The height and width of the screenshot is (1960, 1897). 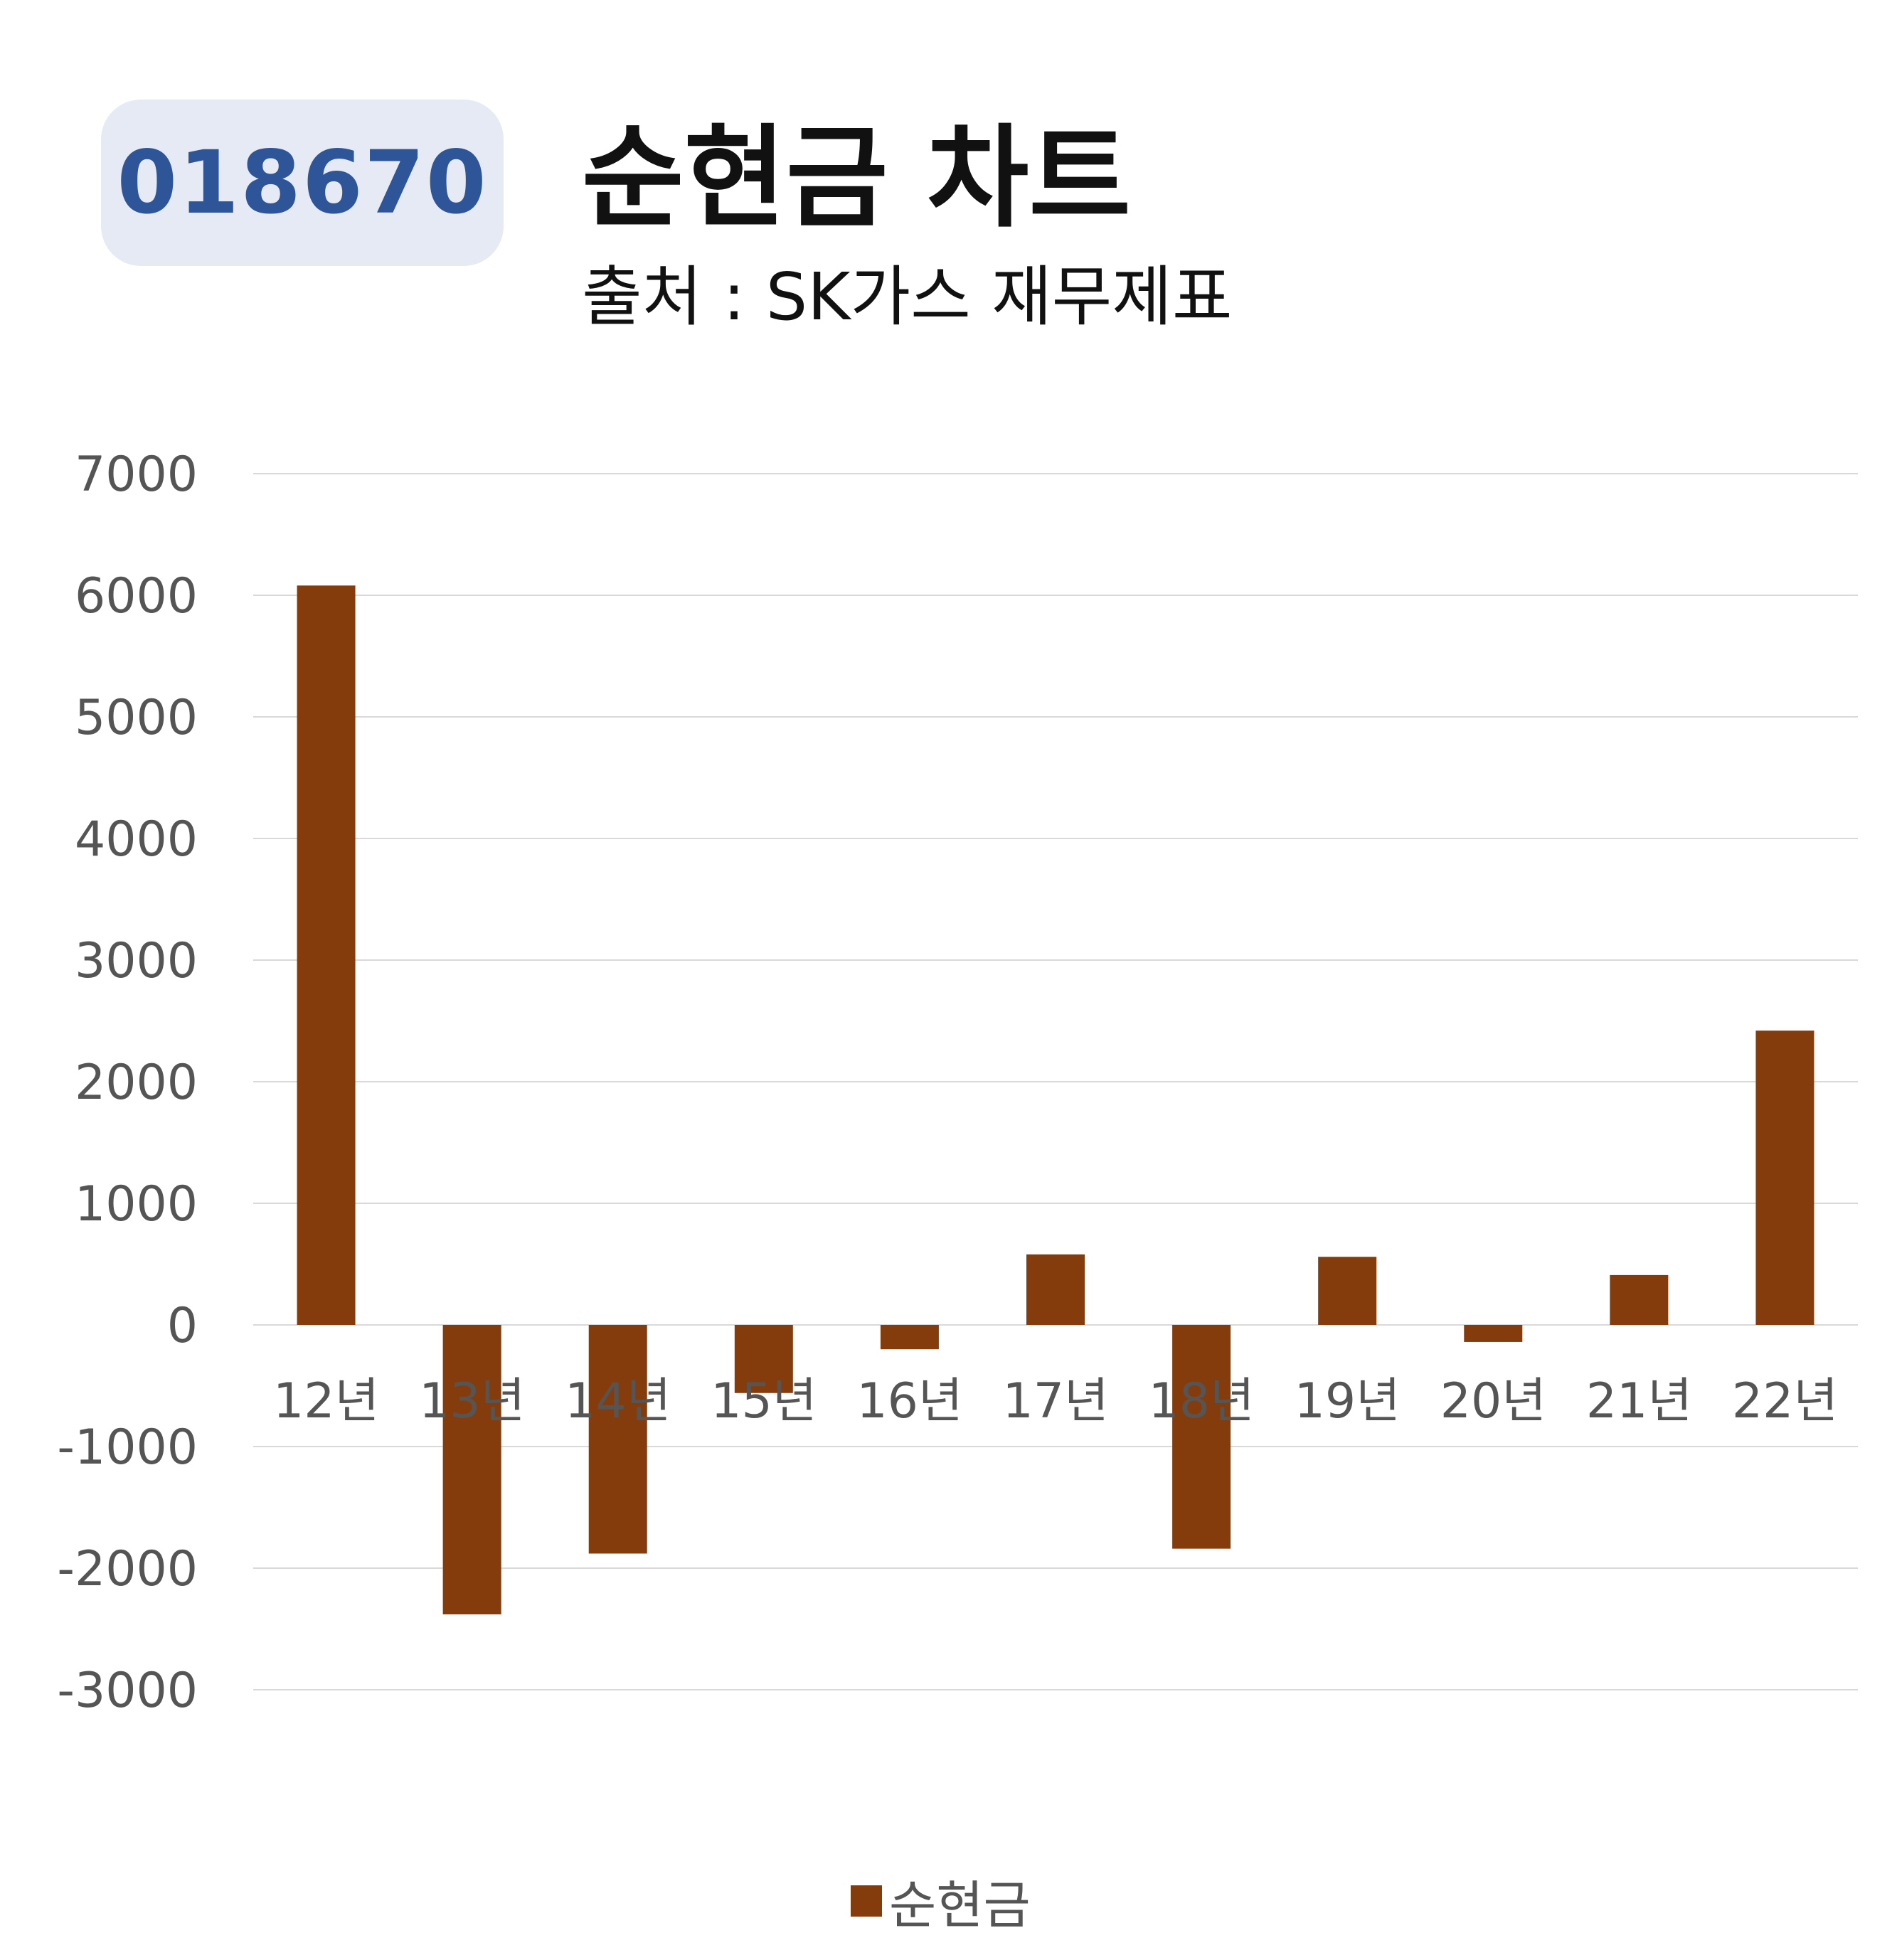 I want to click on legend: 순현금, so click(x=941, y=1900).